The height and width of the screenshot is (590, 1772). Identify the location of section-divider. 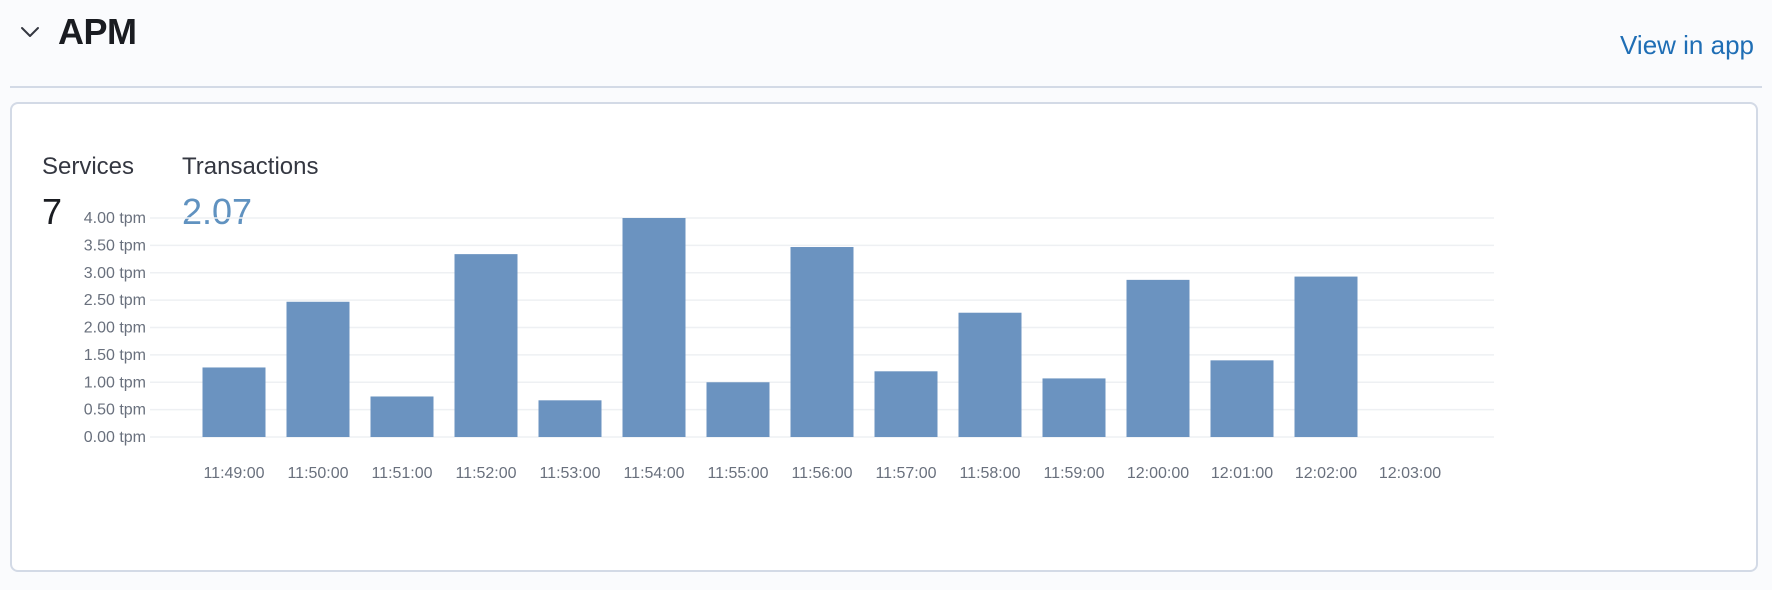
(886, 87).